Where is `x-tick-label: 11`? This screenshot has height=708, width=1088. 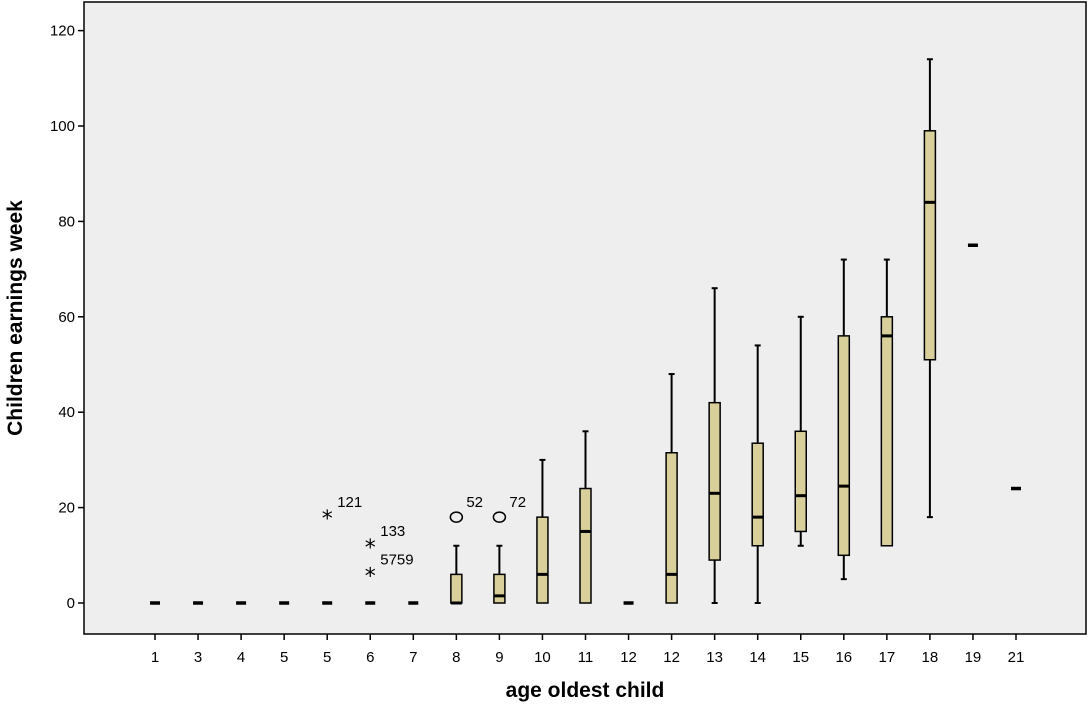 x-tick-label: 11 is located at coordinates (586, 657).